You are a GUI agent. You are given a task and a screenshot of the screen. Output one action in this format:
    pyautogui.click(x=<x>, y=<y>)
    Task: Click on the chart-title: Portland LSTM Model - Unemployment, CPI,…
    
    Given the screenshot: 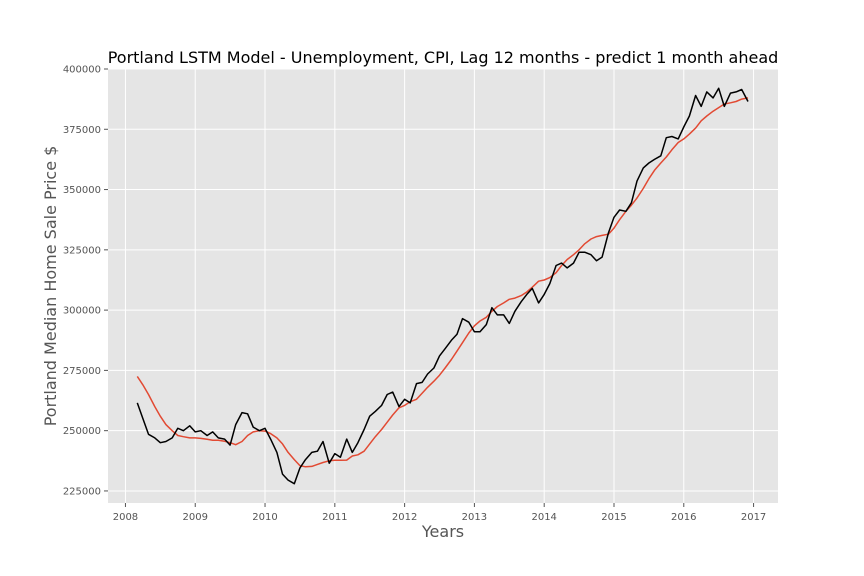 What is the action you would take?
    pyautogui.click(x=443, y=57)
    